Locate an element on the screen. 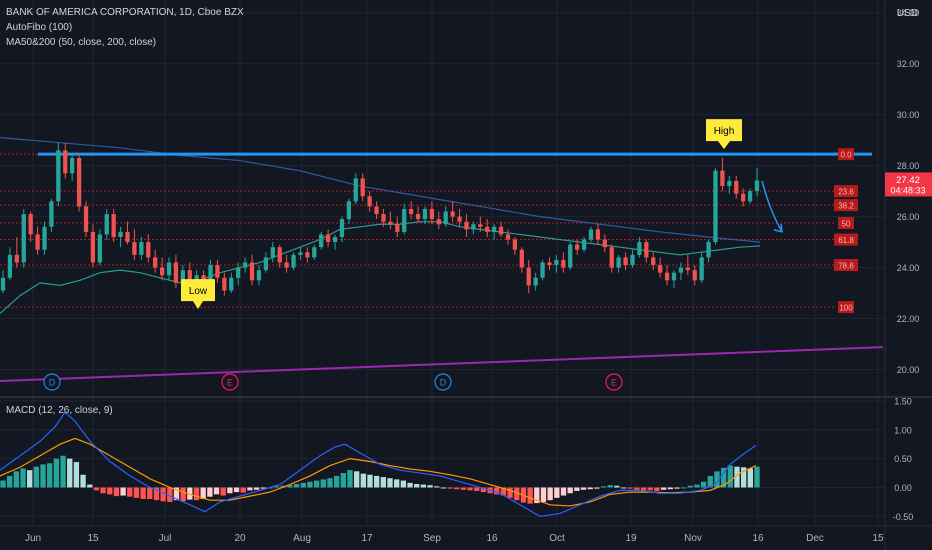 The height and width of the screenshot is (550, 932). indicator-ma-label: MA50&200 (50, close, 200, close) is located at coordinates (81, 42).